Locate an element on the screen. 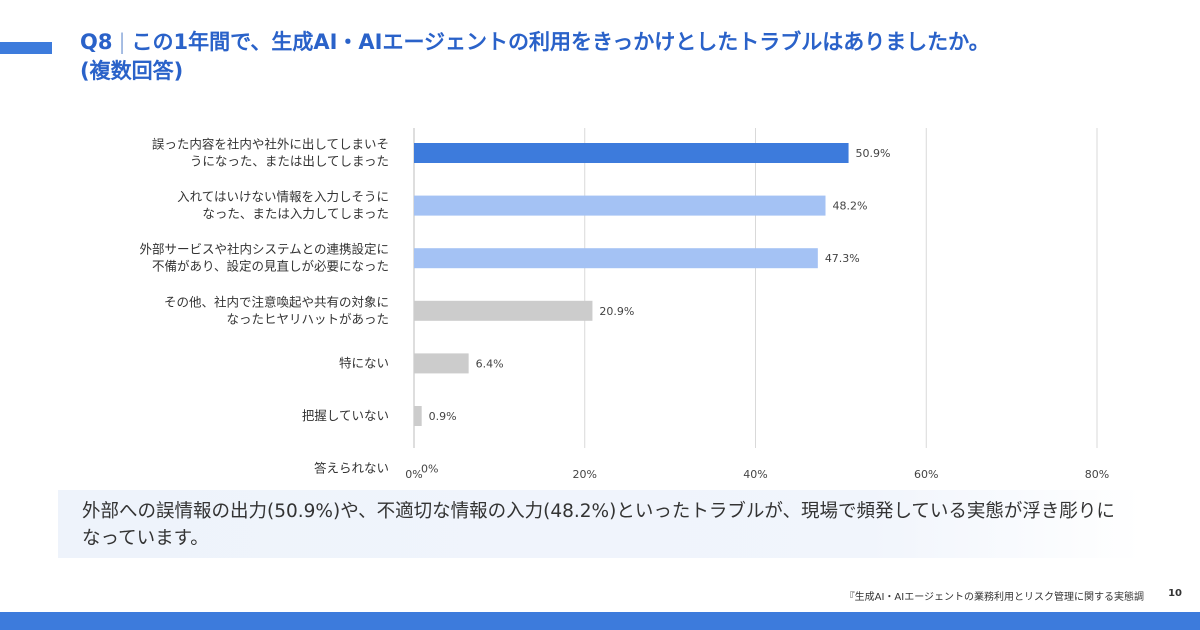 The image size is (1200, 630). category-label-line: その他、社内で注意喚起や共有の対象に is located at coordinates (276, 301).